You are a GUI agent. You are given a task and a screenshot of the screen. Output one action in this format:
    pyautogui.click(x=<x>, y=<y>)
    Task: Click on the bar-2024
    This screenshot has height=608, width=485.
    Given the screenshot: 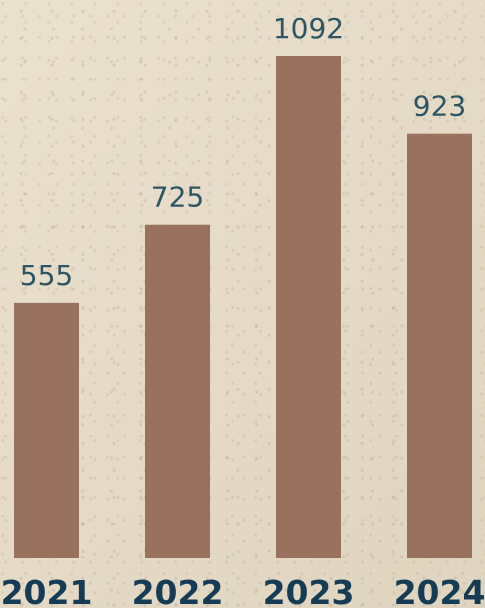 What is the action you would take?
    pyautogui.click(x=439, y=346)
    